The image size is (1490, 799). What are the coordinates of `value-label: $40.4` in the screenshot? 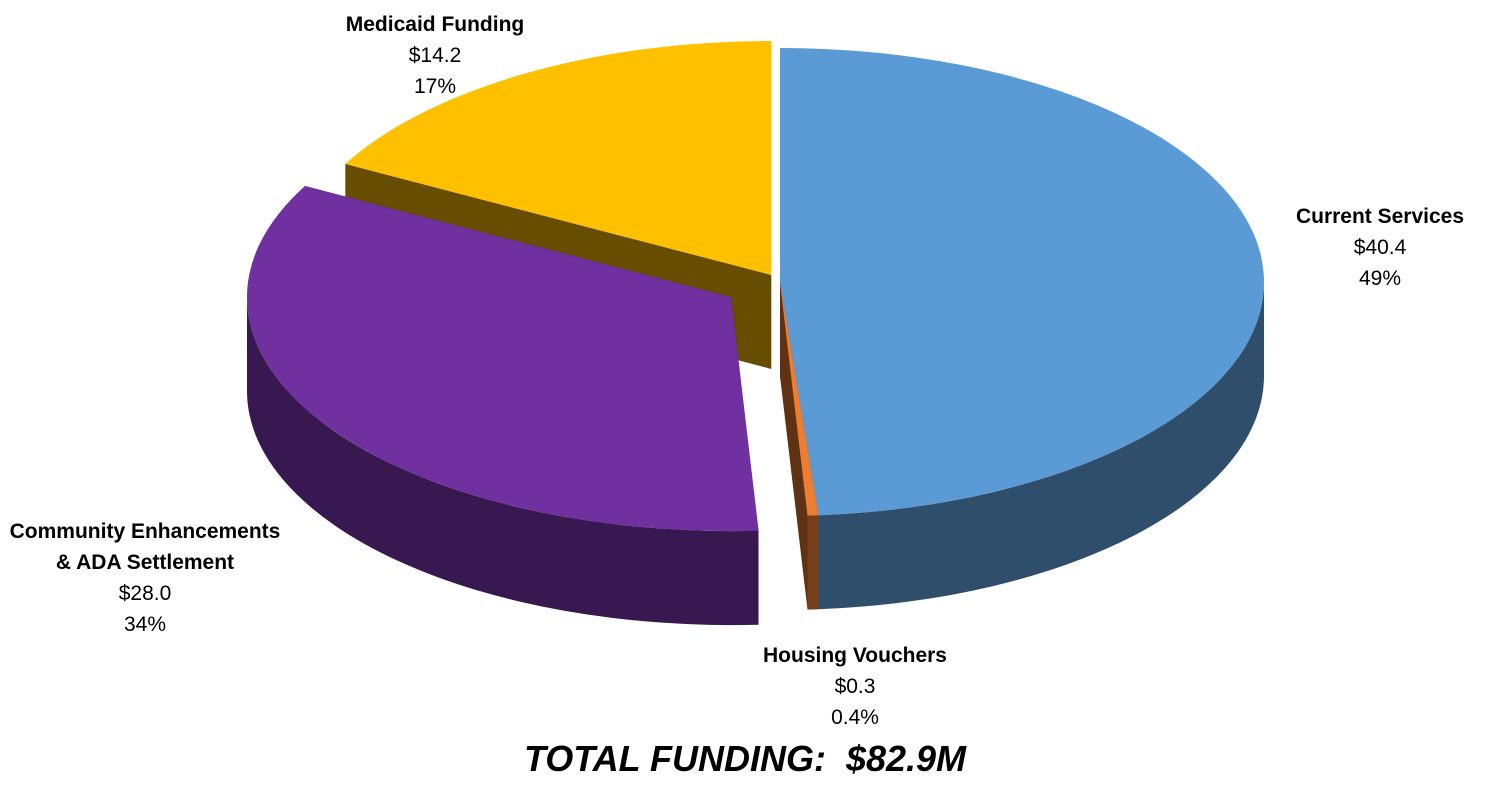 It's located at (1380, 247).